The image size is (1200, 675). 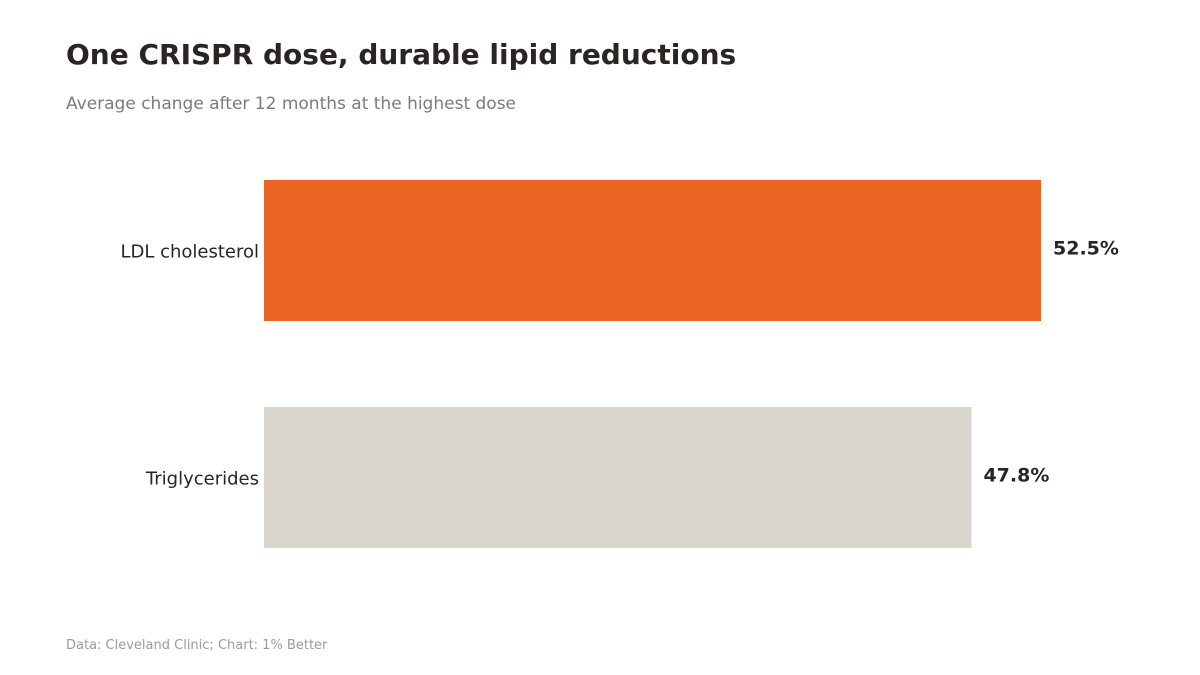 What do you see at coordinates (1086, 249) in the screenshot?
I see `value-label: 52.5%` at bounding box center [1086, 249].